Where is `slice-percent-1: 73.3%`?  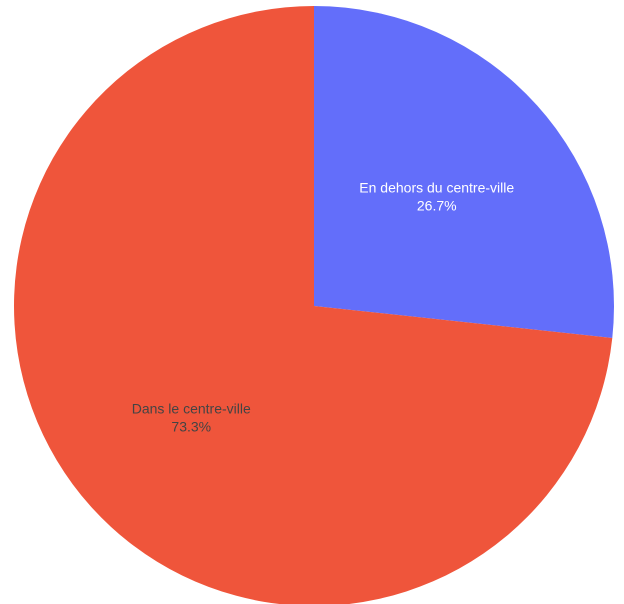
slice-percent-1: 73.3% is located at coordinates (191, 426).